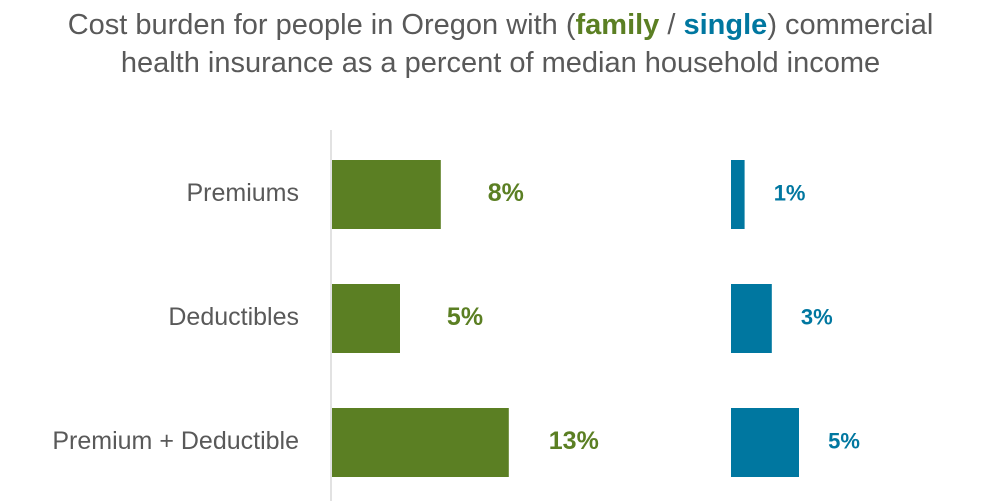 This screenshot has width=1001, height=501. Describe the element at coordinates (242, 193) in the screenshot. I see `category-label: Premiums` at that location.